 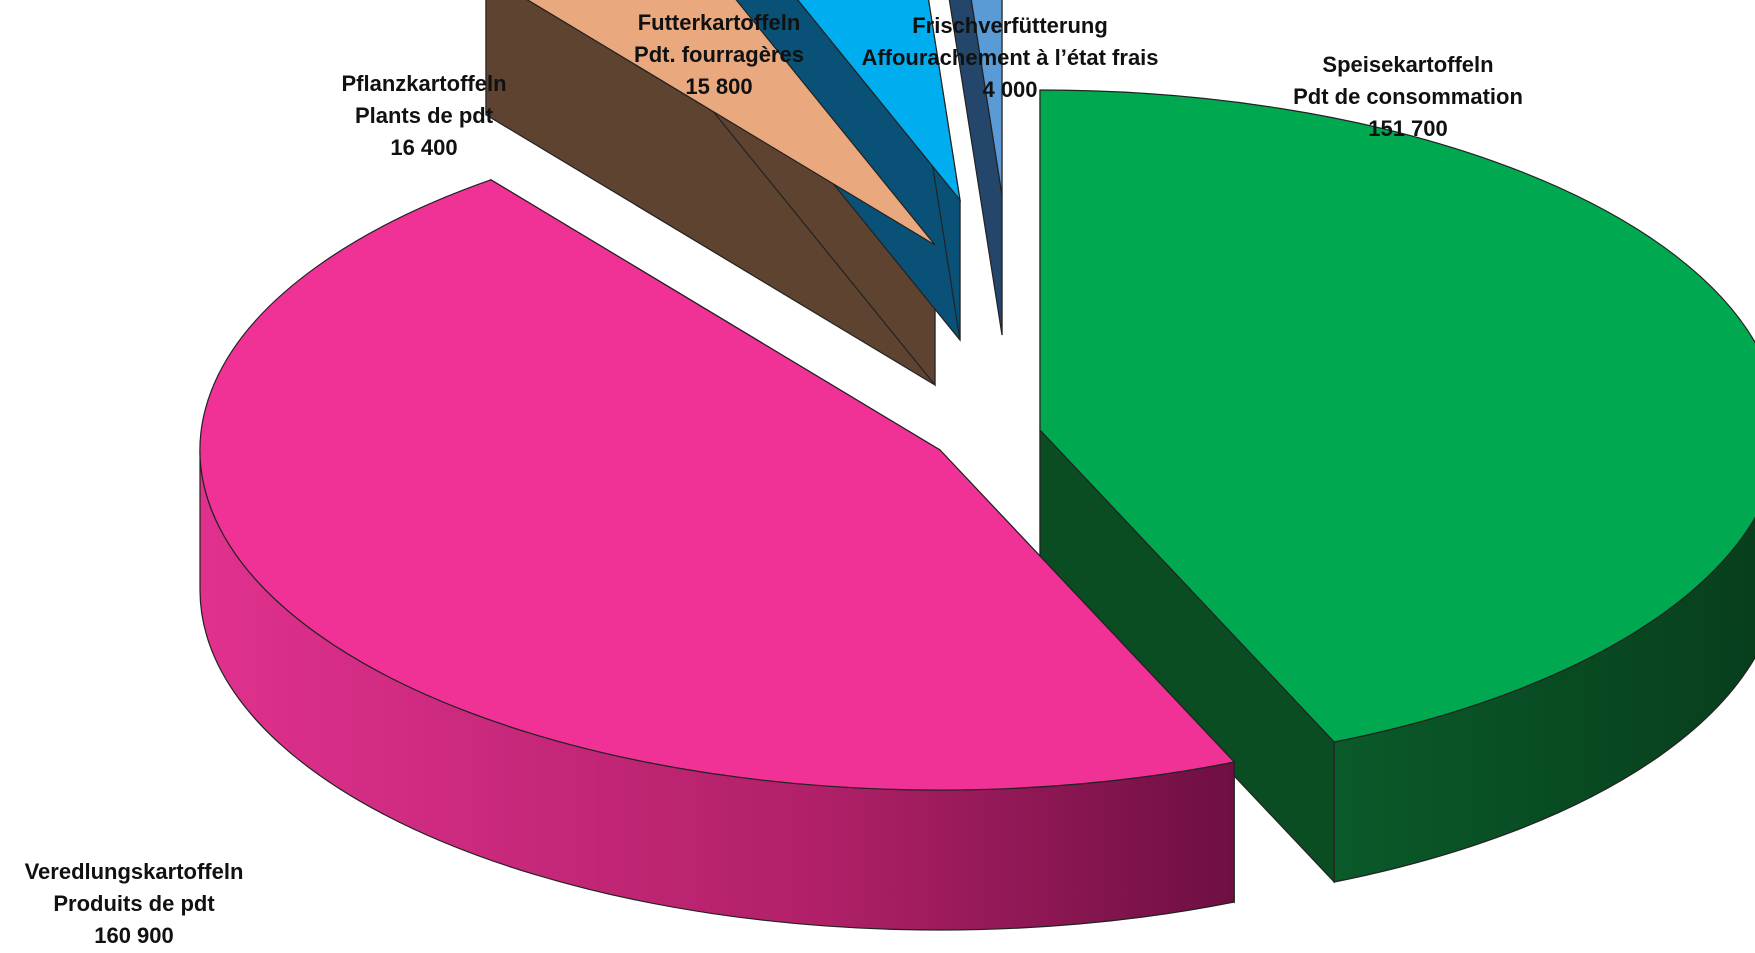 I want to click on slice-label-pflanzkartoffeln: Pflanzkartoffeln Plants de pdt 16 400, so click(x=423, y=115).